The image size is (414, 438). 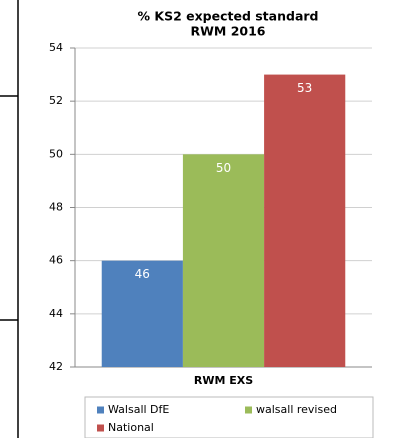 What do you see at coordinates (228, 31) in the screenshot?
I see `chart-title: RWM 2016` at bounding box center [228, 31].